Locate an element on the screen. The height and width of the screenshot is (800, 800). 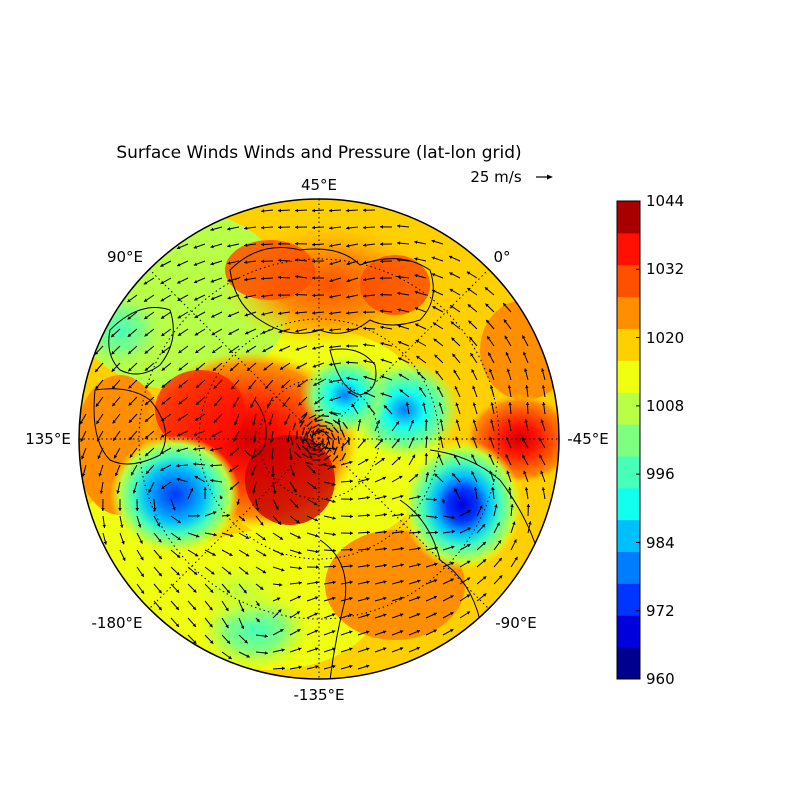
lon-label-45e: 45°E is located at coordinates (319, 185).